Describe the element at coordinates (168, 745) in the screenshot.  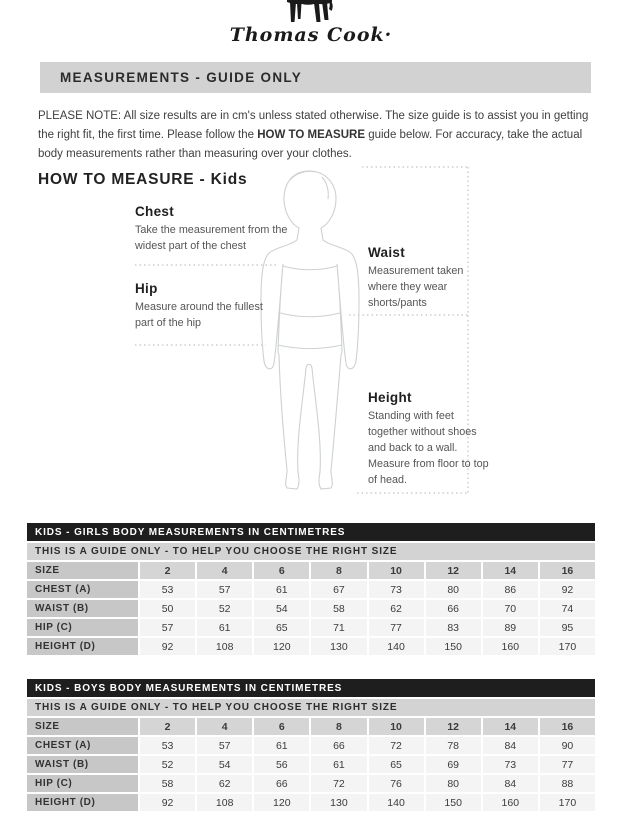
I see `value-cell: 53` at that location.